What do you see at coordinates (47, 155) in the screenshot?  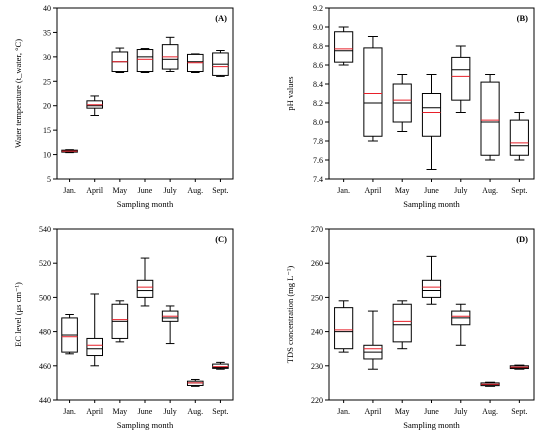 I see `y-tick-label: 10` at bounding box center [47, 155].